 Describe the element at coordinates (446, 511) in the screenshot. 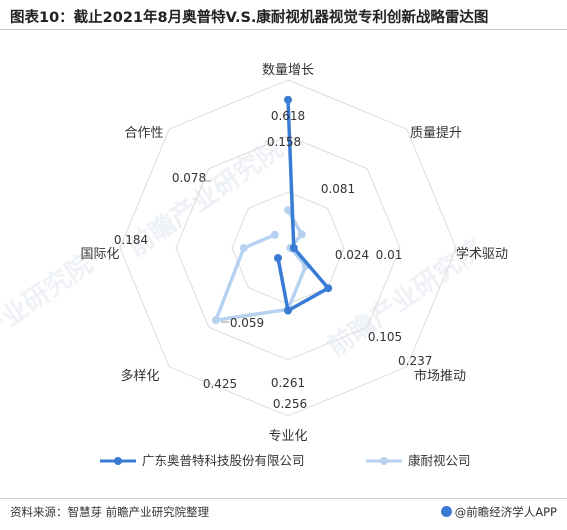

I see `brand-logo-icon` at that location.